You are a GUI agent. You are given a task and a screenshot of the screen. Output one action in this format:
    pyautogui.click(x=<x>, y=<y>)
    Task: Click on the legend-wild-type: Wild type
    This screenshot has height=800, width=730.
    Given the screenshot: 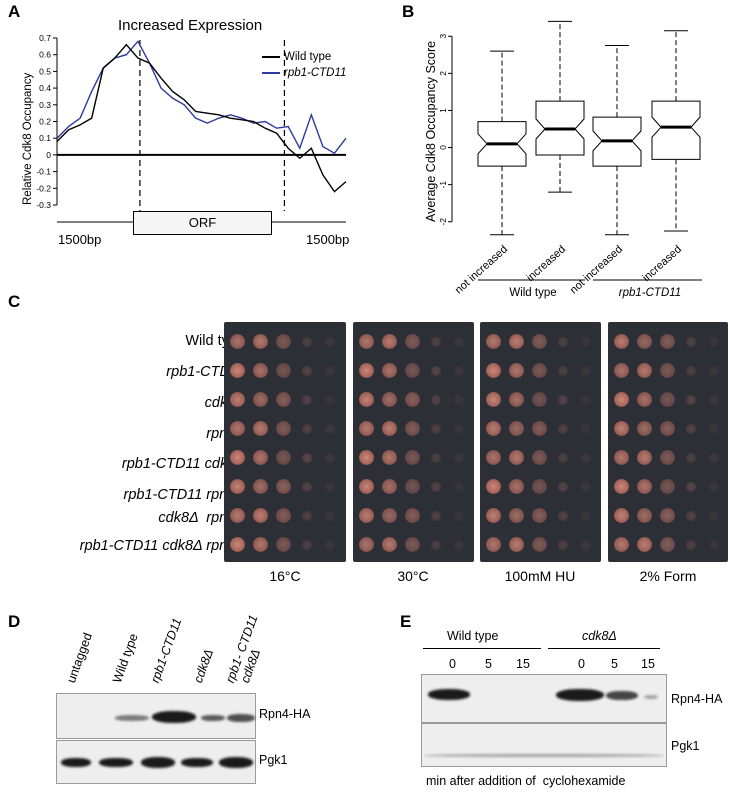 What is the action you would take?
    pyautogui.click(x=296, y=57)
    